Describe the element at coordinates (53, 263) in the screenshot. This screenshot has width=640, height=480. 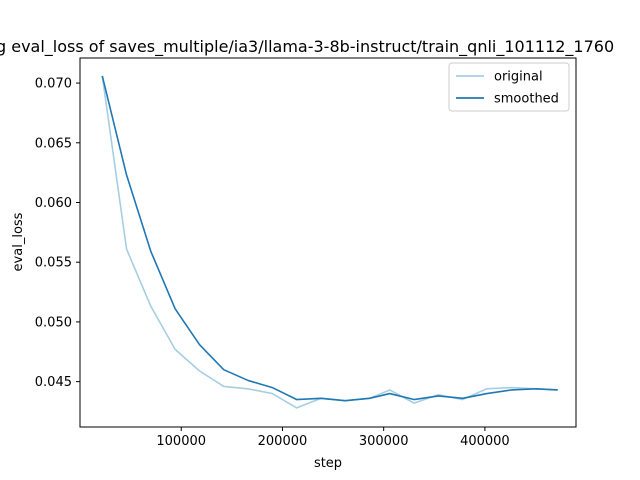
I see `y-tick-label: 0.055` at that location.